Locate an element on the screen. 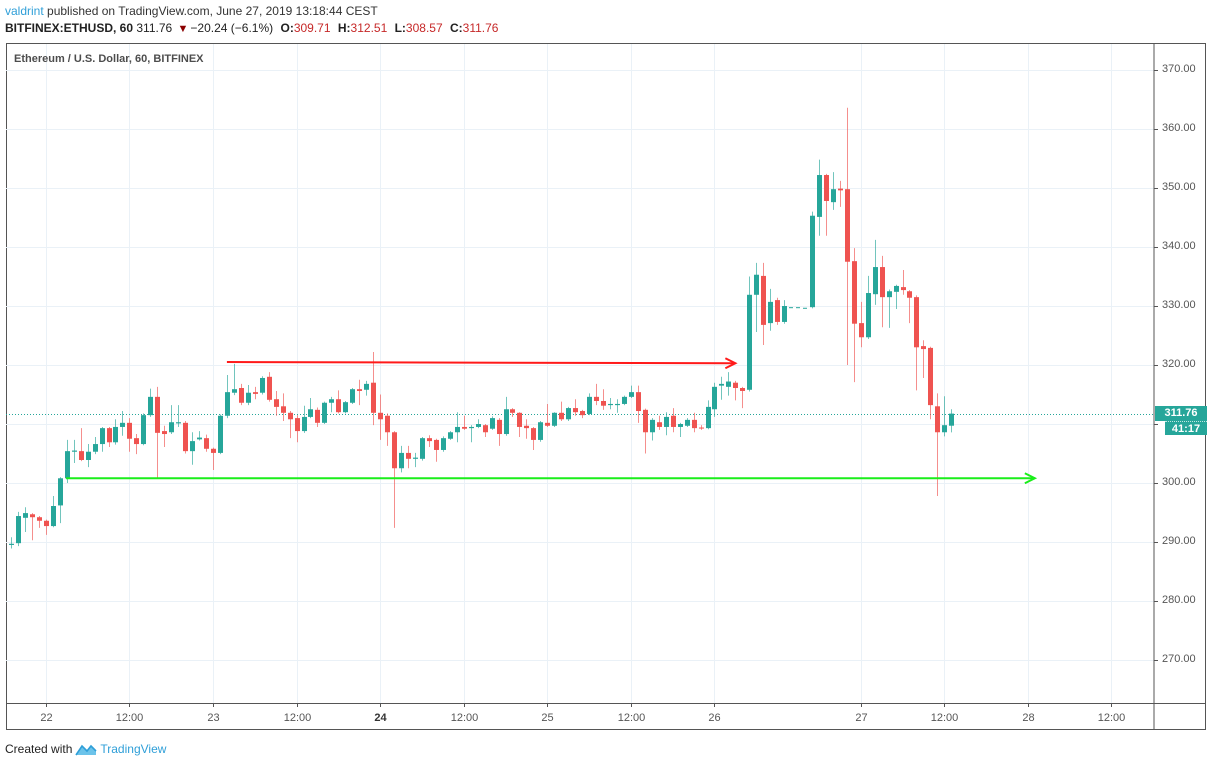 Image resolution: width=1214 pixels, height=768 pixels. author-link: valdrint is located at coordinates (24, 11).